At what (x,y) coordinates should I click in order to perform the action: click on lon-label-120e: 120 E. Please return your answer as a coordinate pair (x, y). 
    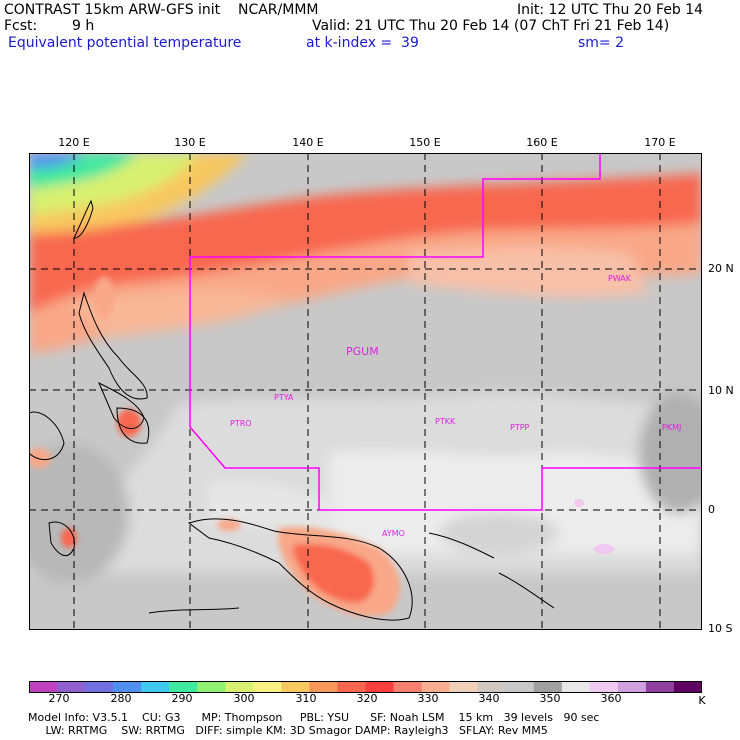
    Looking at the image, I should click on (74, 142).